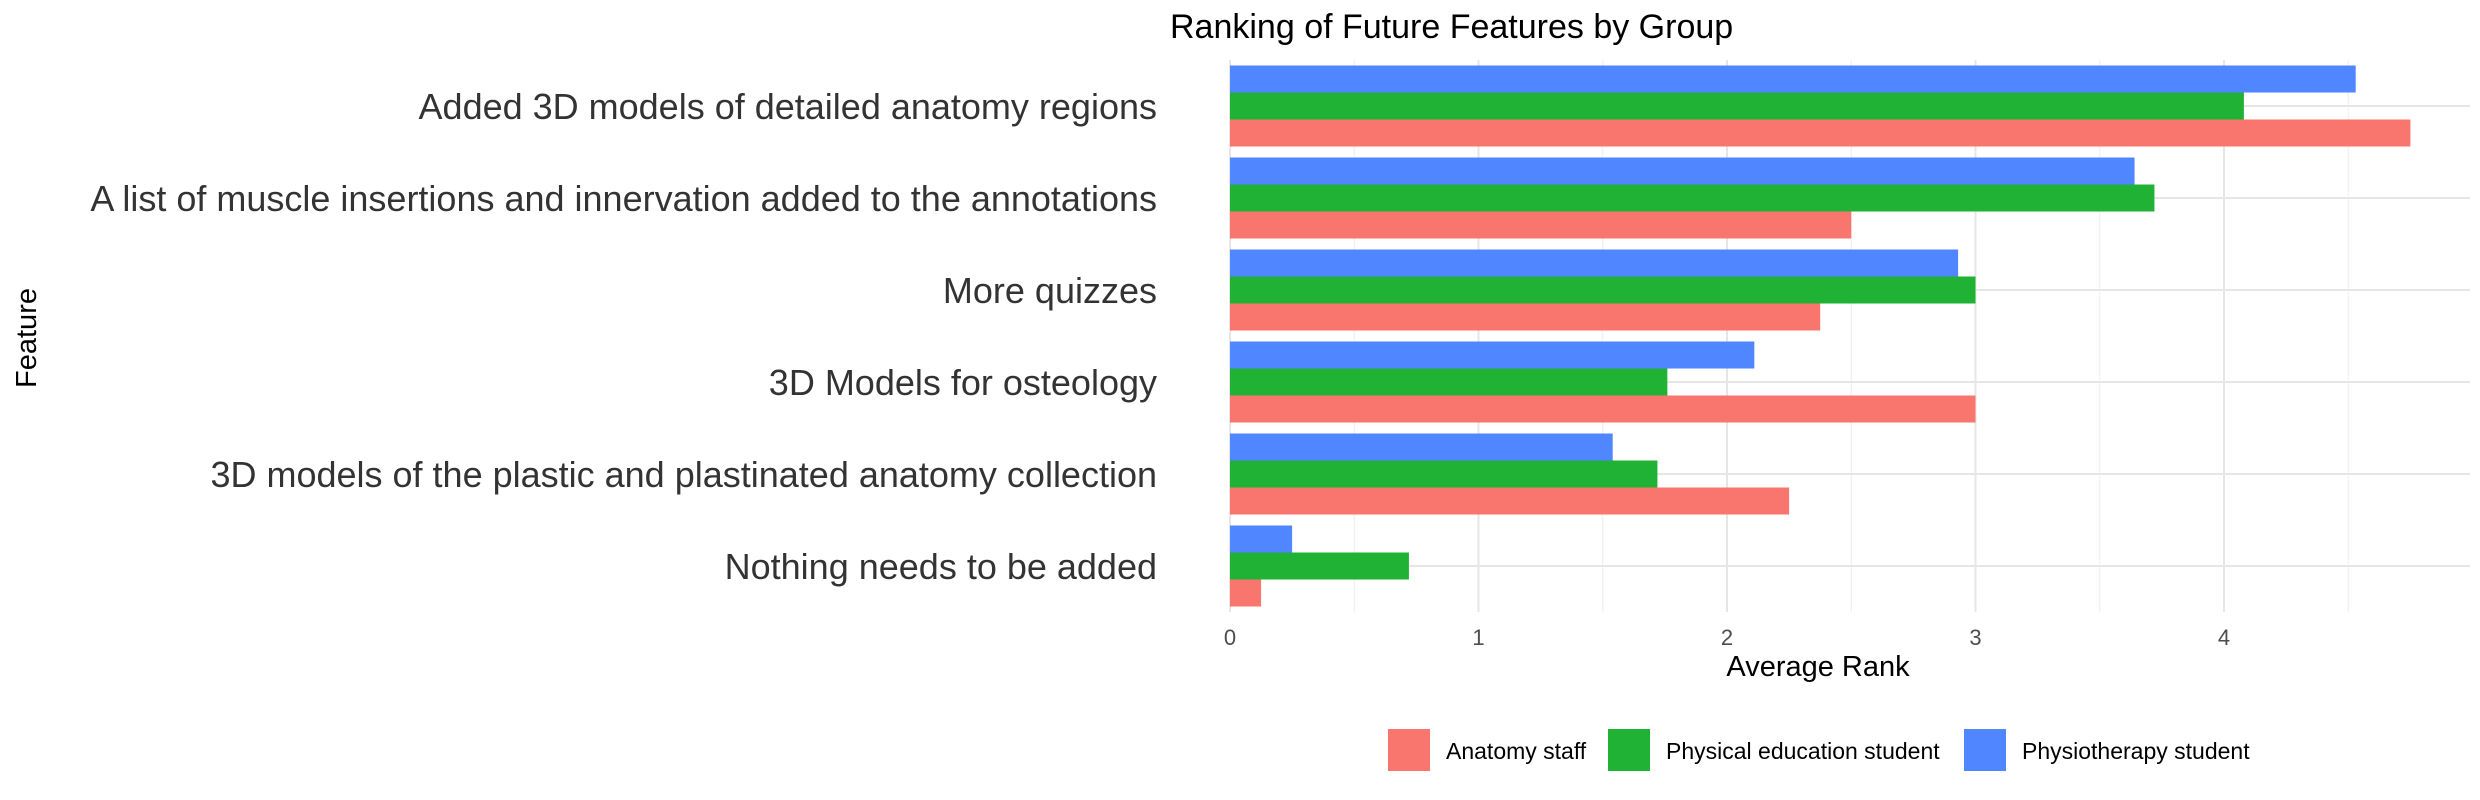 This screenshot has width=2480, height=800. What do you see at coordinates (1050, 290) in the screenshot?
I see `y-tick-label: More quizzes` at bounding box center [1050, 290].